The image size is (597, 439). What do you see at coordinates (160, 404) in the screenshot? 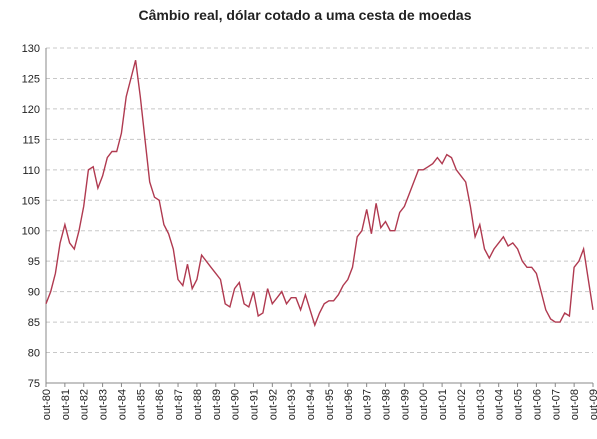
I see `x-tick-label: out-86` at bounding box center [160, 404].